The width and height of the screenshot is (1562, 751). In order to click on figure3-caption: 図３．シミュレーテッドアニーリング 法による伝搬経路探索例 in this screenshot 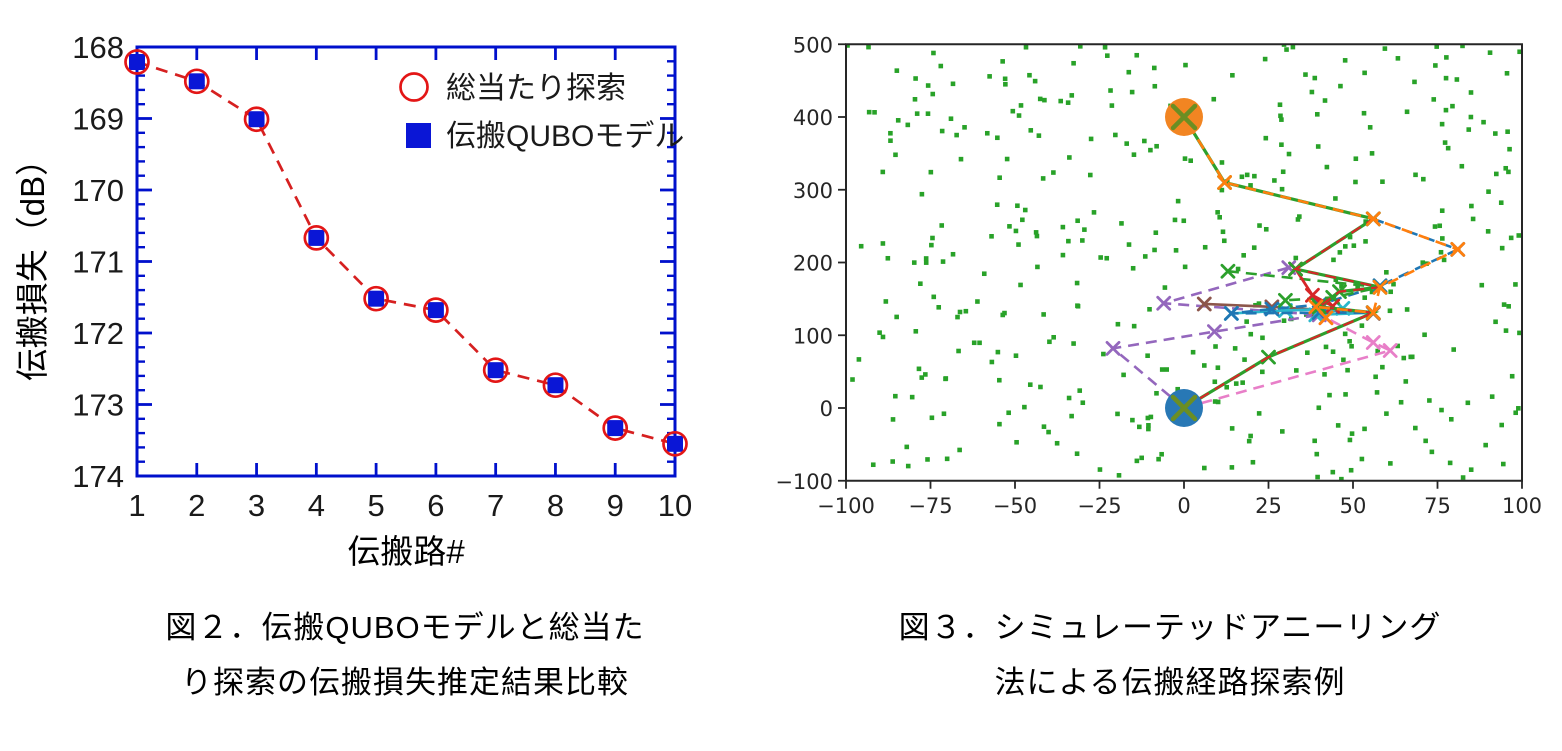, I will do `click(1170, 655)`.